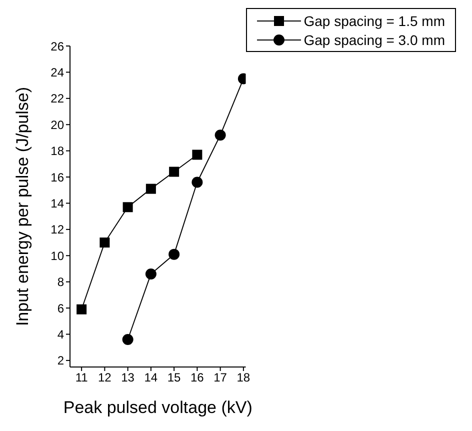 The width and height of the screenshot is (472, 431). What do you see at coordinates (374, 20) in the screenshot?
I see `legend-label: Gap spacing = 1.5 mm` at bounding box center [374, 20].